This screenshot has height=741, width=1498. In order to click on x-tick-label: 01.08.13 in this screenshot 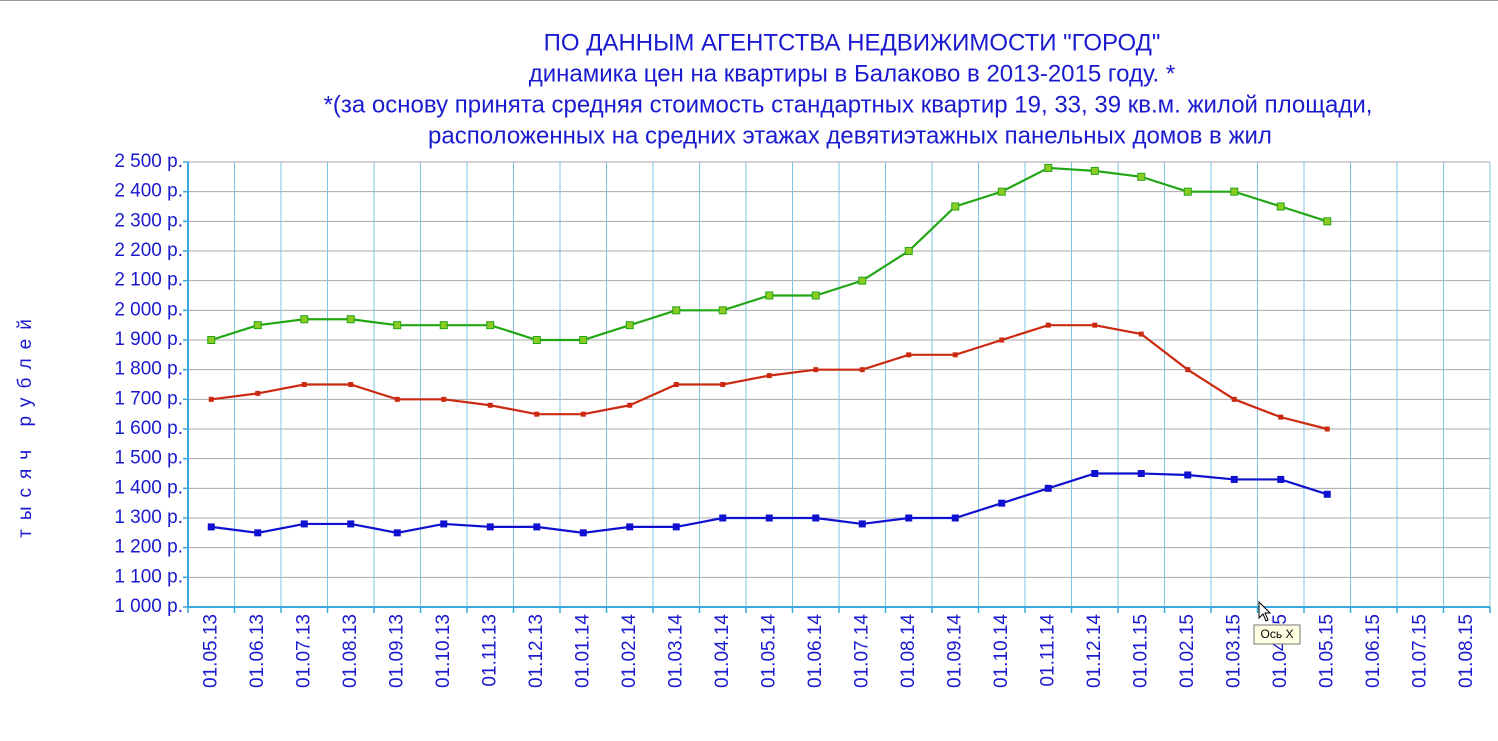, I will do `click(350, 651)`.